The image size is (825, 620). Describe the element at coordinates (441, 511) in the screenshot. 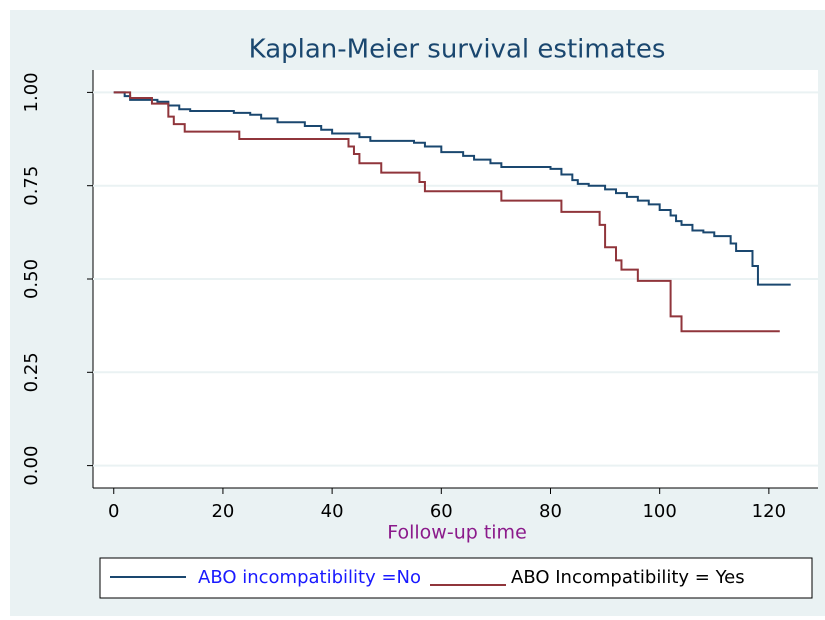

I see `x-tick-label: 60` at that location.